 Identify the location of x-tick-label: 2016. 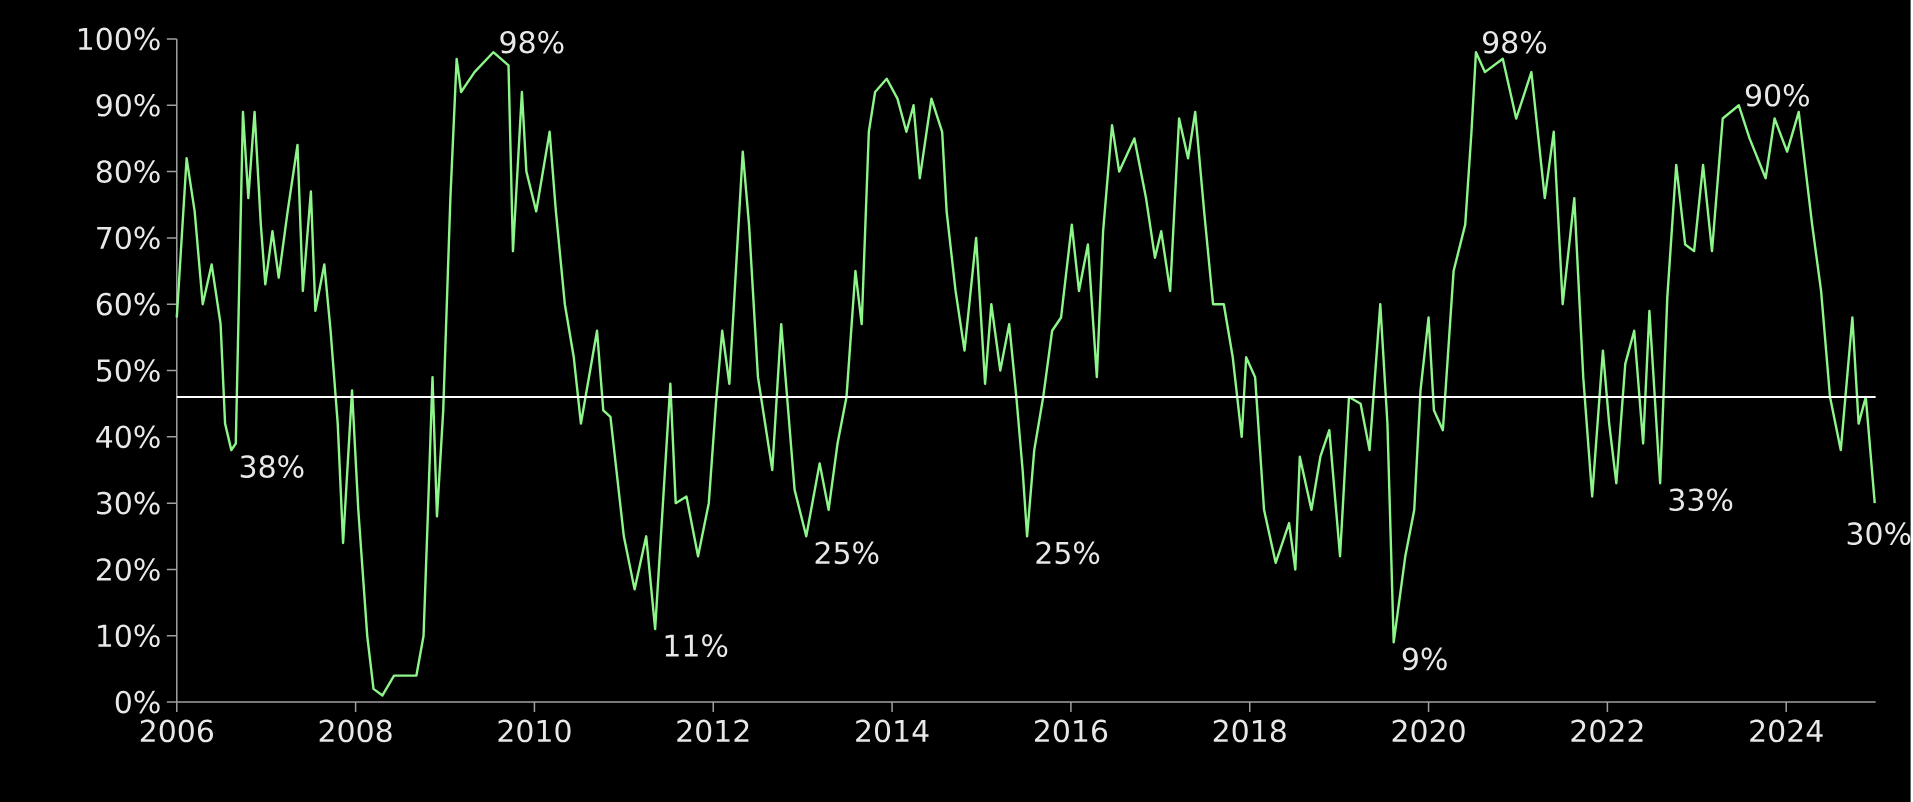
(1071, 731).